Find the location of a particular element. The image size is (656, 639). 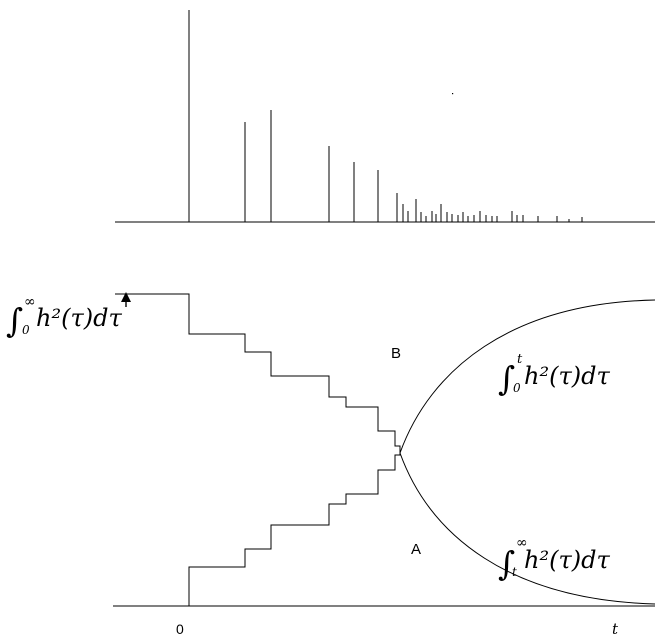

region-a-label: A is located at coordinates (416, 549).